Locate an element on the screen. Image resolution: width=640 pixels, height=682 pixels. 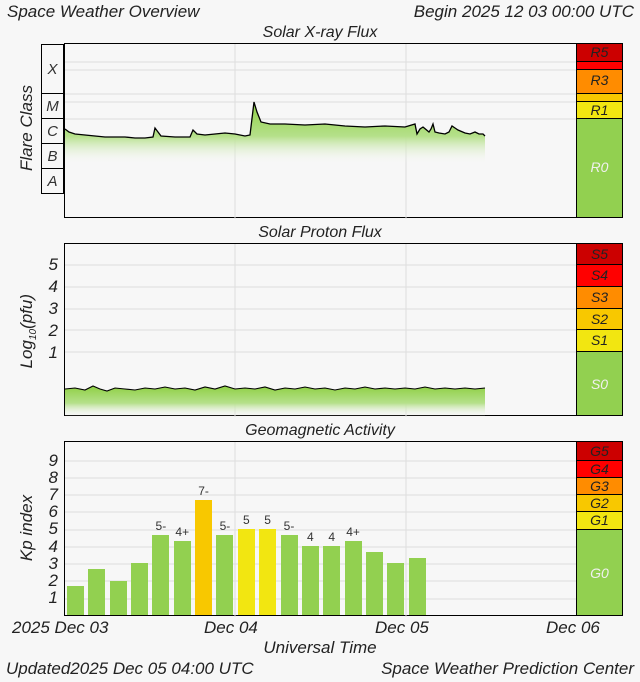
g0-segment: G0 is located at coordinates (599, 572).